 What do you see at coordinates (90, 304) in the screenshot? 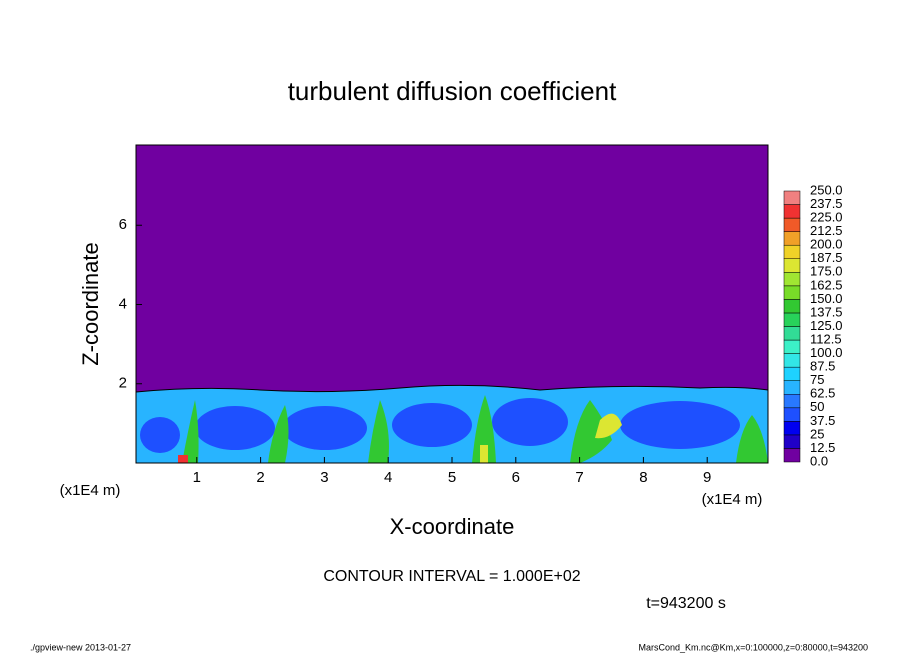
I see `y-axis-label: Z-coordinate` at bounding box center [90, 304].